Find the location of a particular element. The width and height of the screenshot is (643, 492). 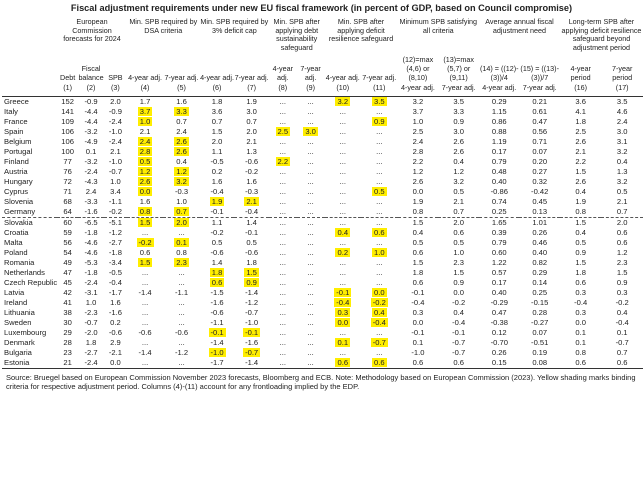

col-index: 7-year adj. is located at coordinates (539, 88).